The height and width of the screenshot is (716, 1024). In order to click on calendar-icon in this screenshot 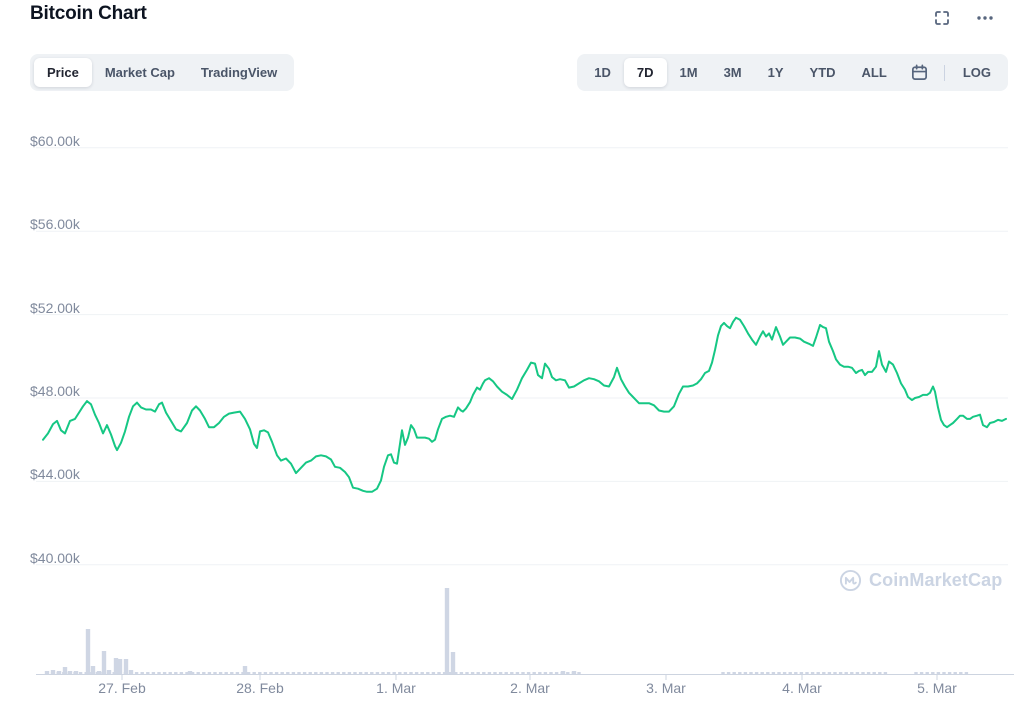, I will do `click(919, 72)`.